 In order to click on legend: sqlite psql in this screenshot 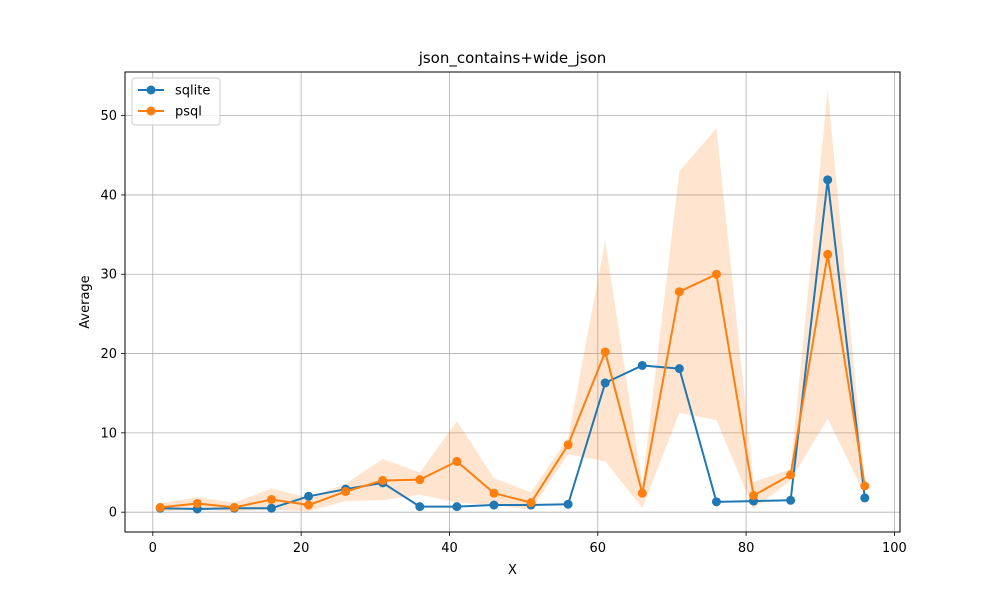, I will do `click(176, 101)`.